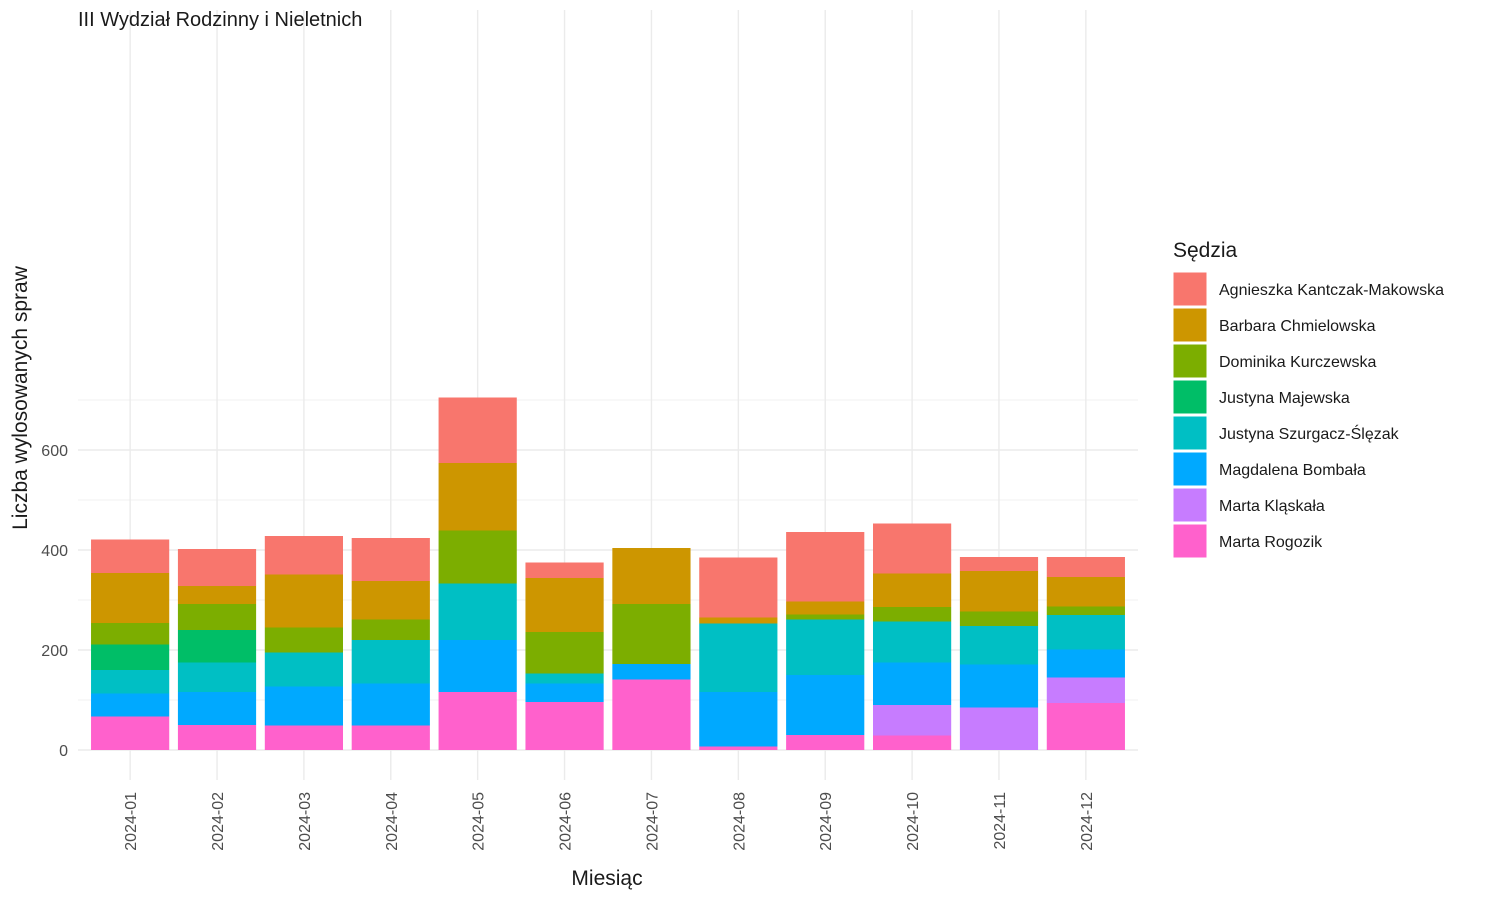  I want to click on x-tick-label: 2024-02, so click(218, 821).